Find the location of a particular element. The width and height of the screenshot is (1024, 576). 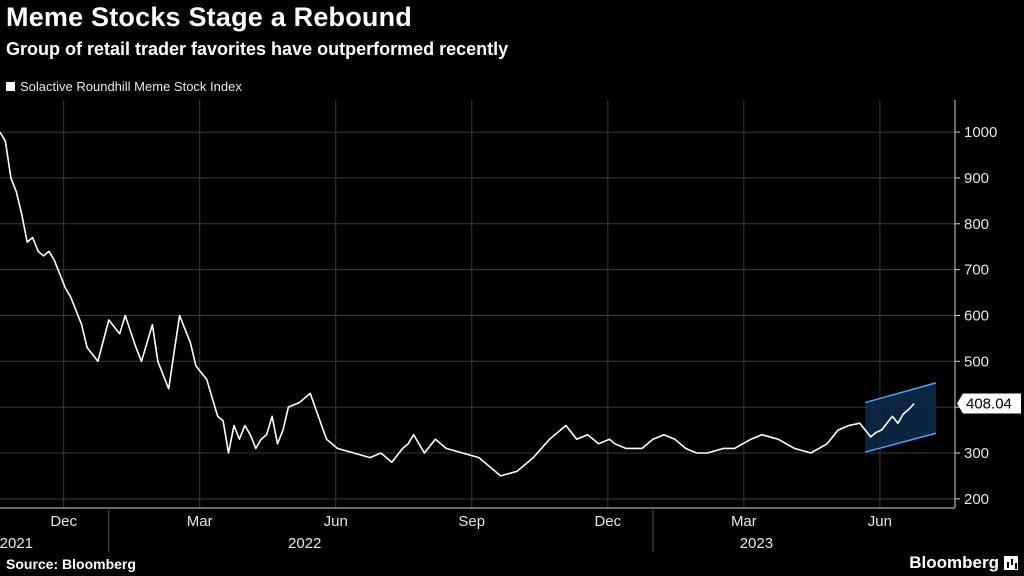

year-label: 2021 is located at coordinates (16, 543).